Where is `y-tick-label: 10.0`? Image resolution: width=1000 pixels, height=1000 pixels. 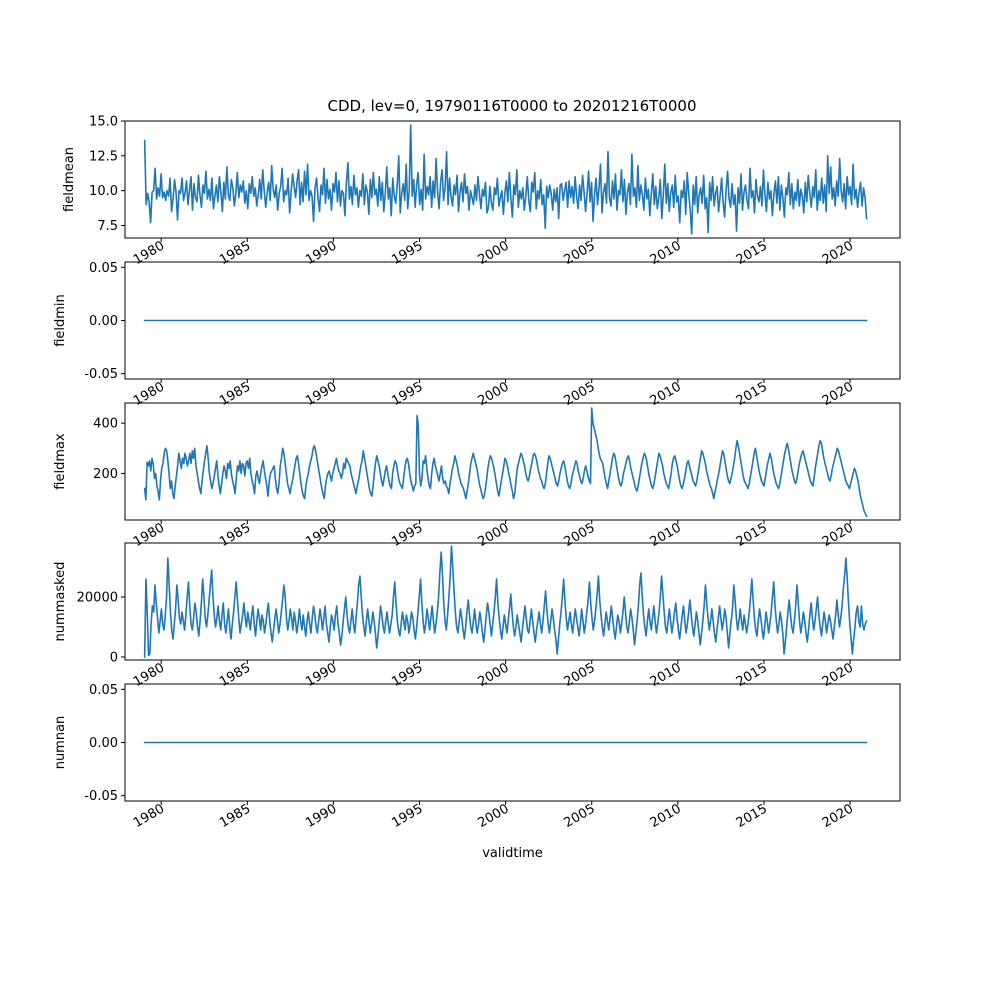 y-tick-label: 10.0 is located at coordinates (103, 191).